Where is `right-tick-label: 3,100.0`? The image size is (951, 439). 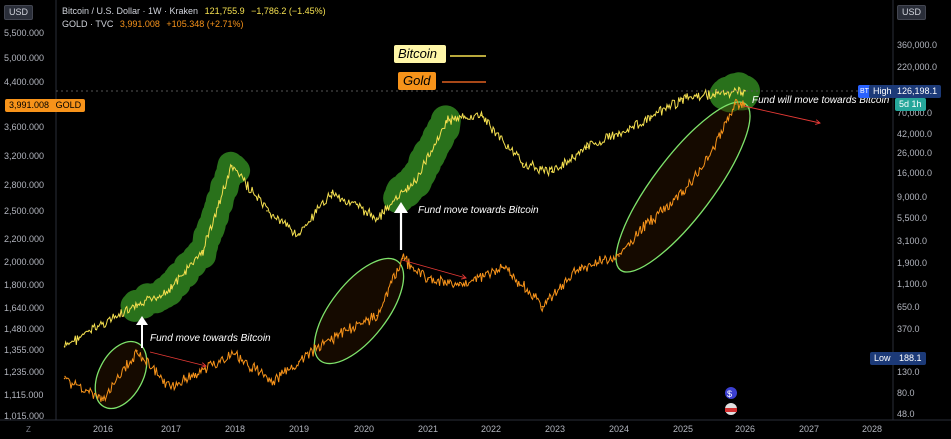
right-tick-label: 3,100.0 is located at coordinates (912, 241).